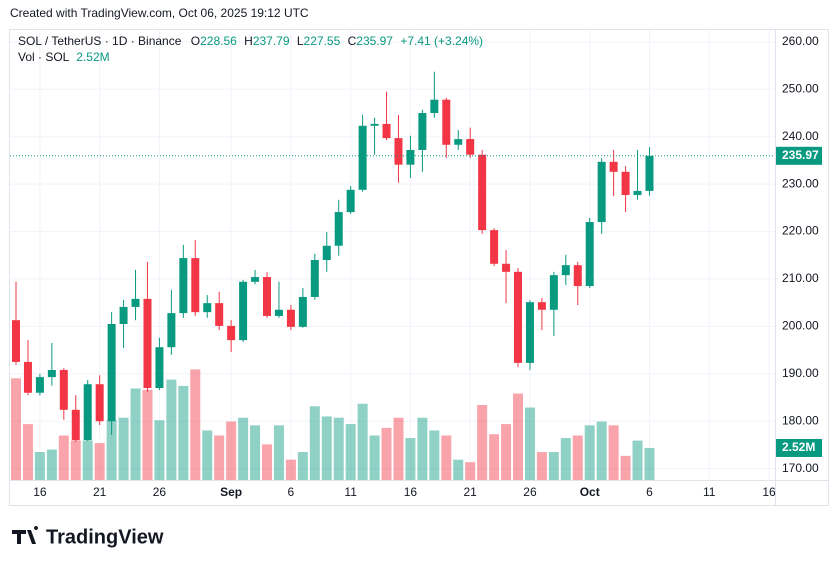 The image size is (839, 568). I want to click on legend-close: 235.97, so click(374, 41).